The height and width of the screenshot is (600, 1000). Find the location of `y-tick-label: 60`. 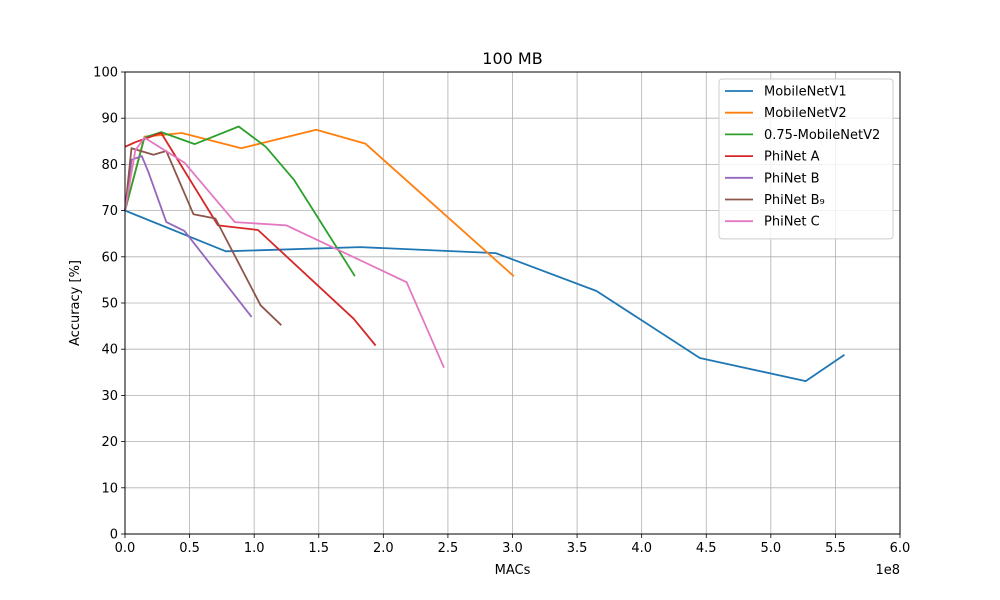

y-tick-label: 60 is located at coordinates (109, 257).